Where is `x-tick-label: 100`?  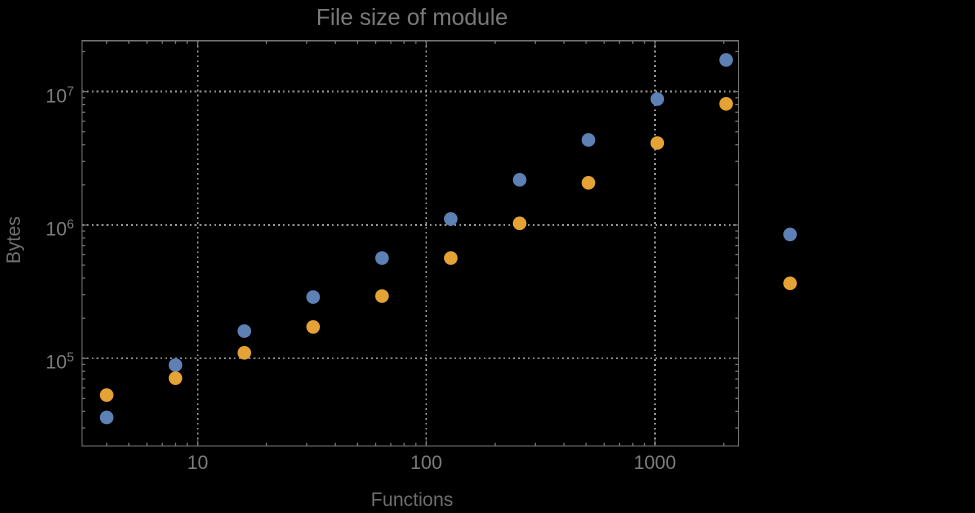
x-tick-label: 100 is located at coordinates (426, 463).